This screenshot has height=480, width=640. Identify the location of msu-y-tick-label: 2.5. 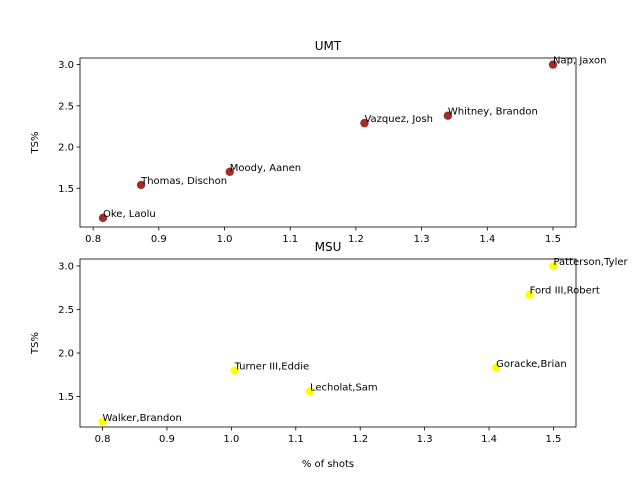
(66, 310).